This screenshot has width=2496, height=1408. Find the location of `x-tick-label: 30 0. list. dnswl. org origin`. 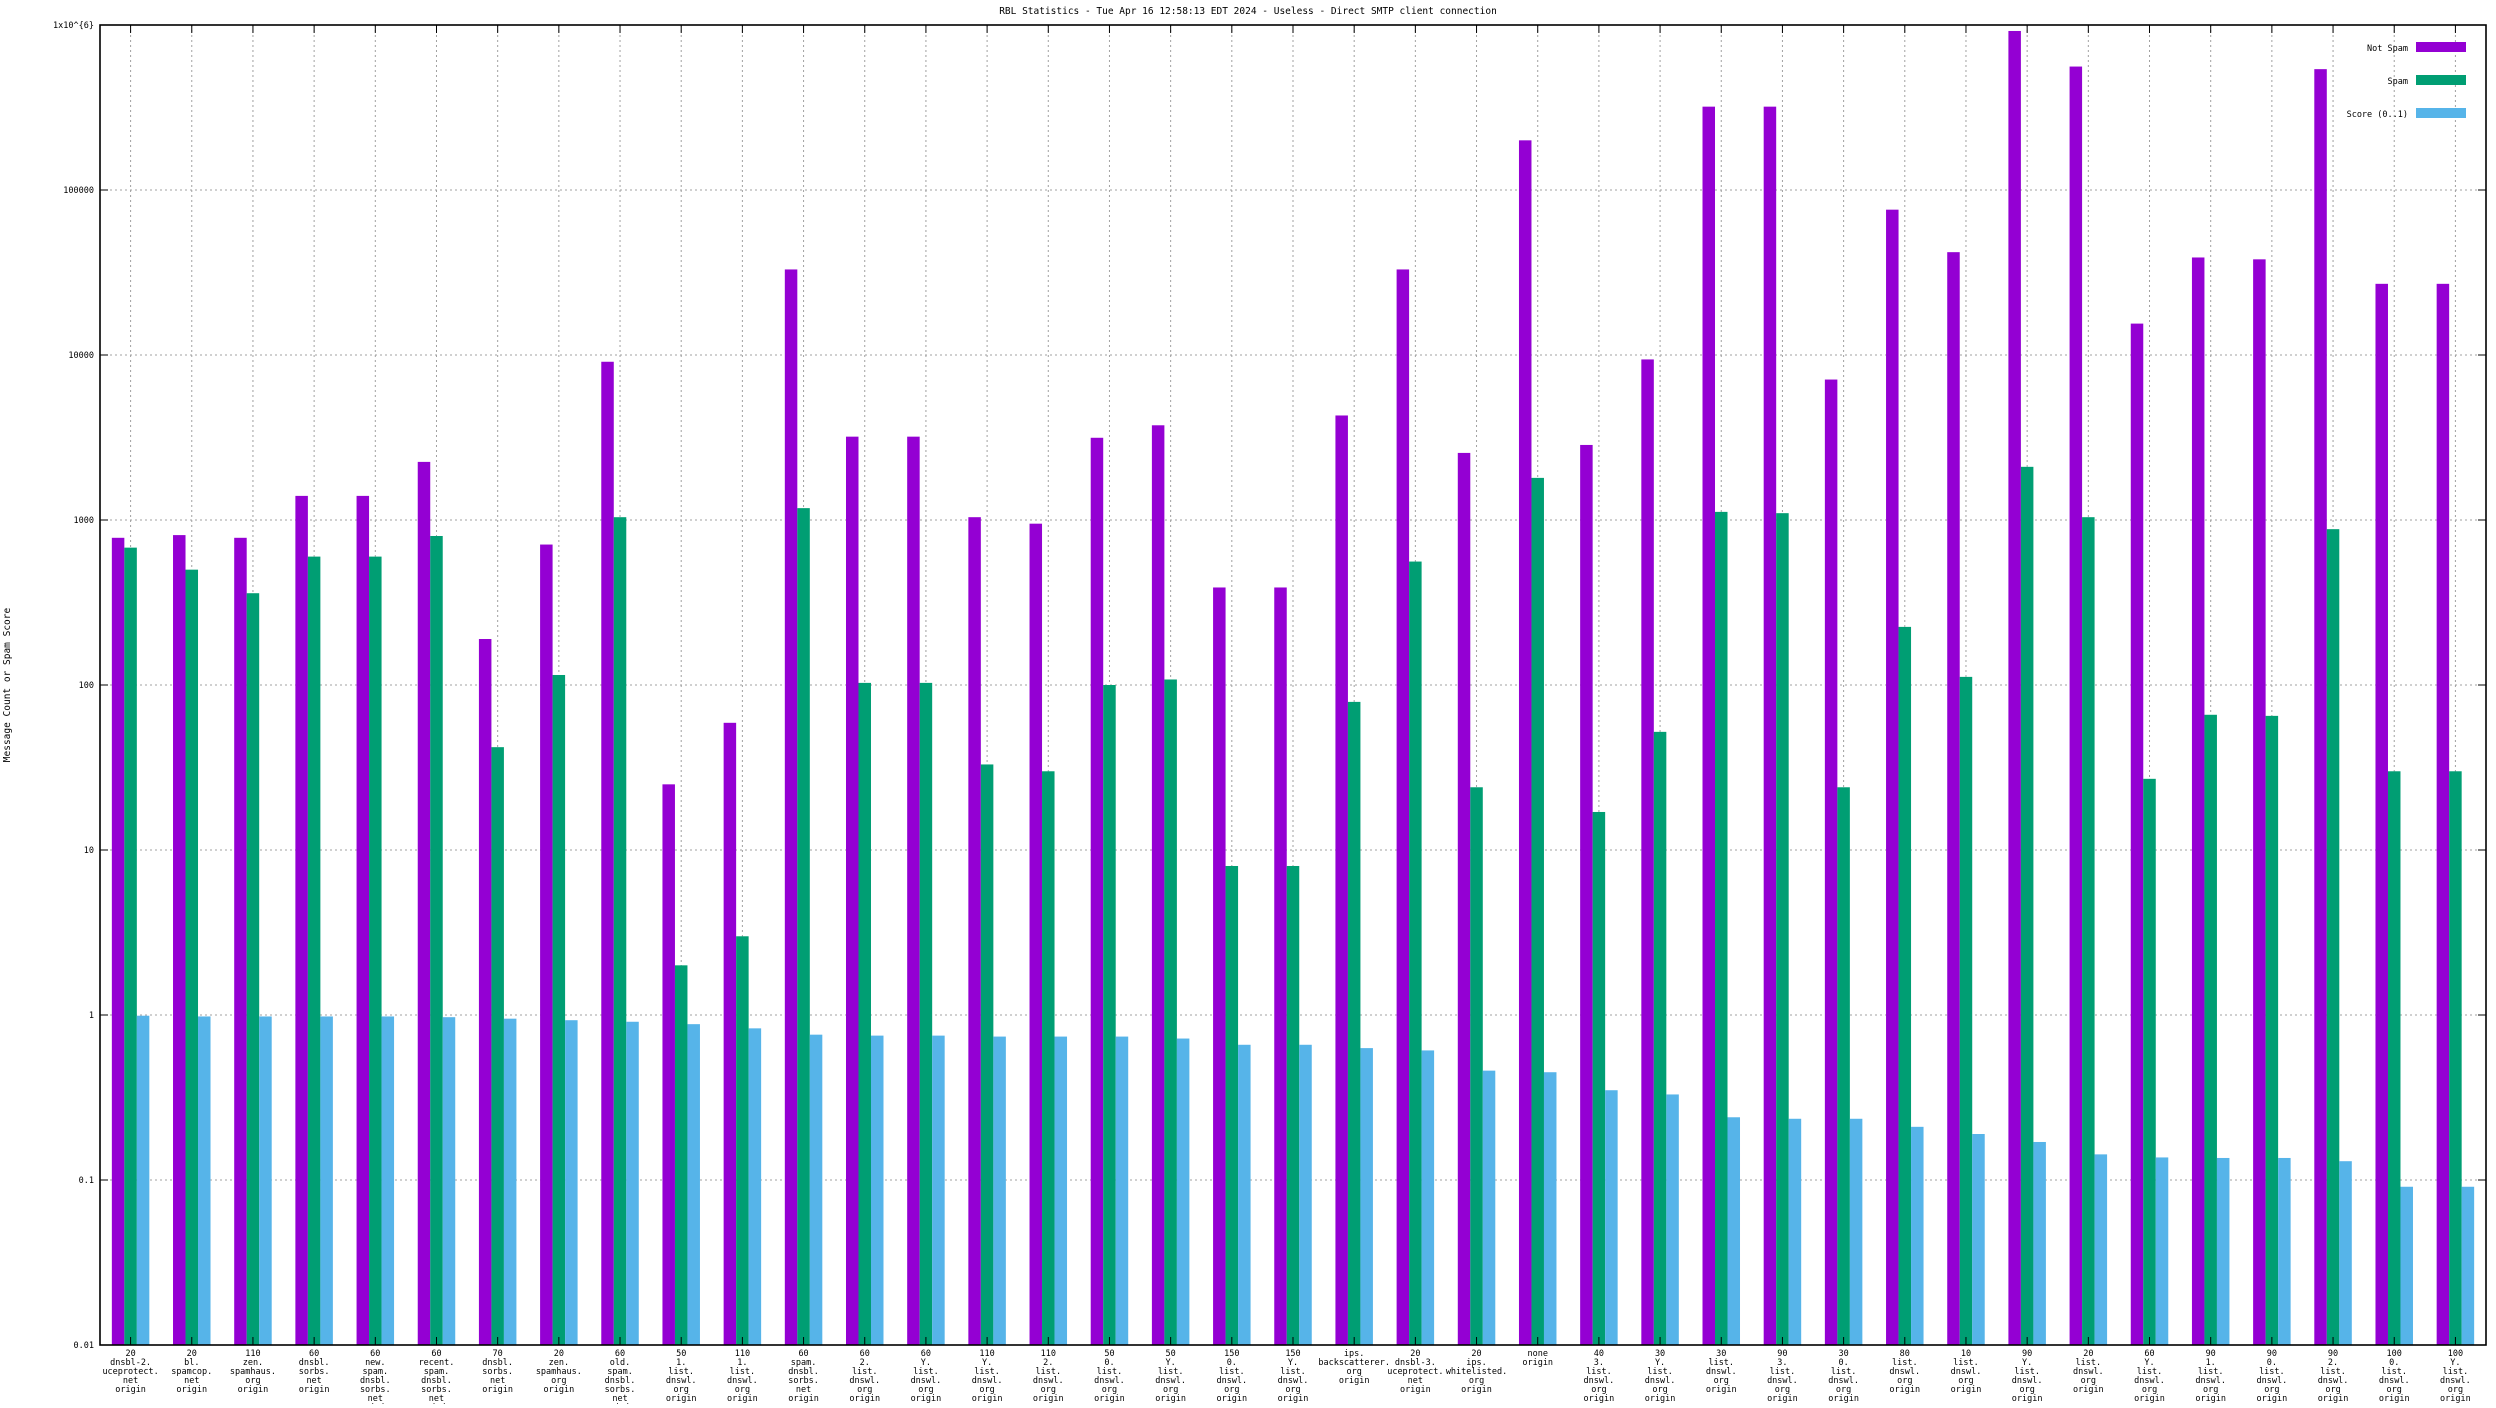

x-tick-label: 30 0. list. dnswl. org origin is located at coordinates (1843, 1376).